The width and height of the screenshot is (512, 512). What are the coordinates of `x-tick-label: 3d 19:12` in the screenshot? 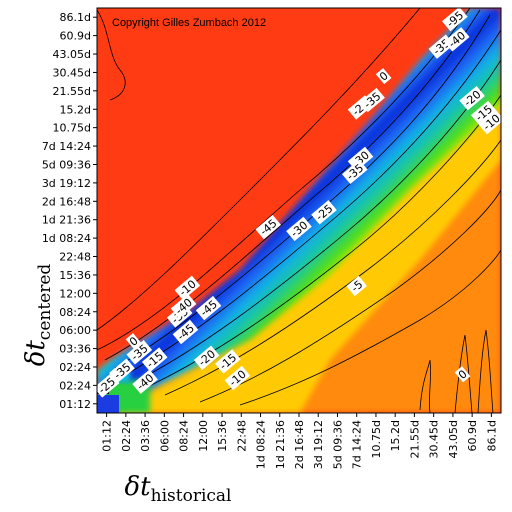 It's located at (318, 444).